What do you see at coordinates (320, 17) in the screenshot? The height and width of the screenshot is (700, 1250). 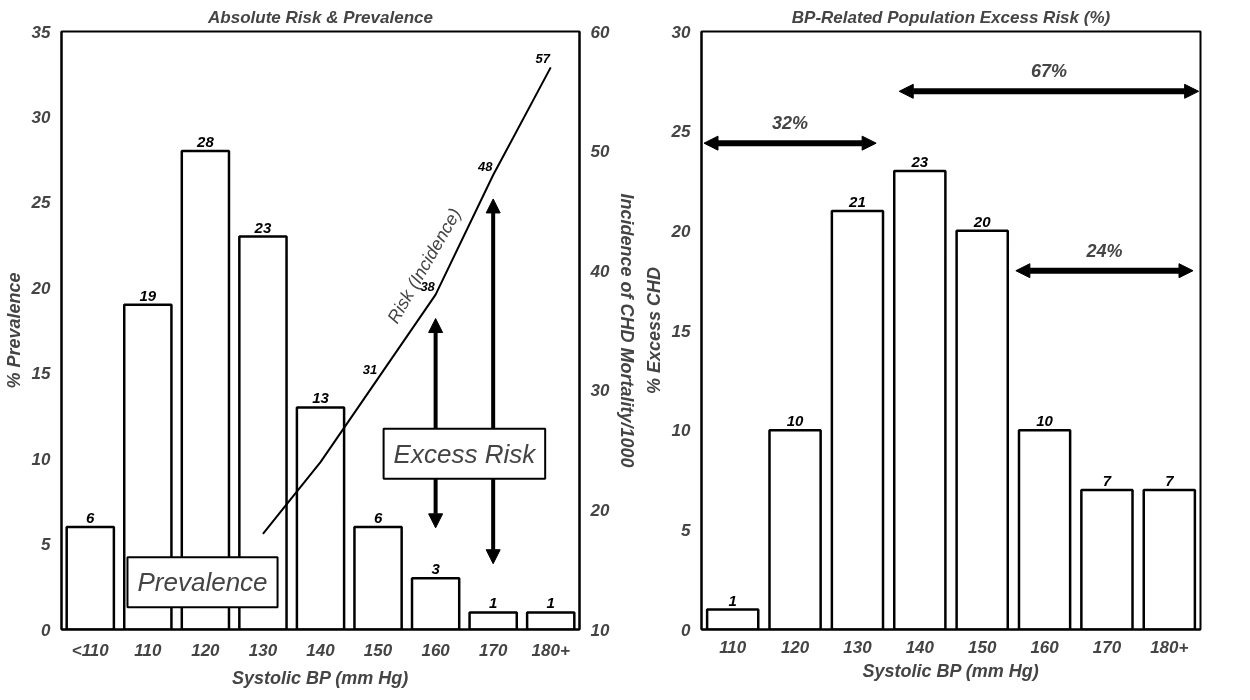 I see `chart-title: Absolute Risk & Prevalence` at bounding box center [320, 17].